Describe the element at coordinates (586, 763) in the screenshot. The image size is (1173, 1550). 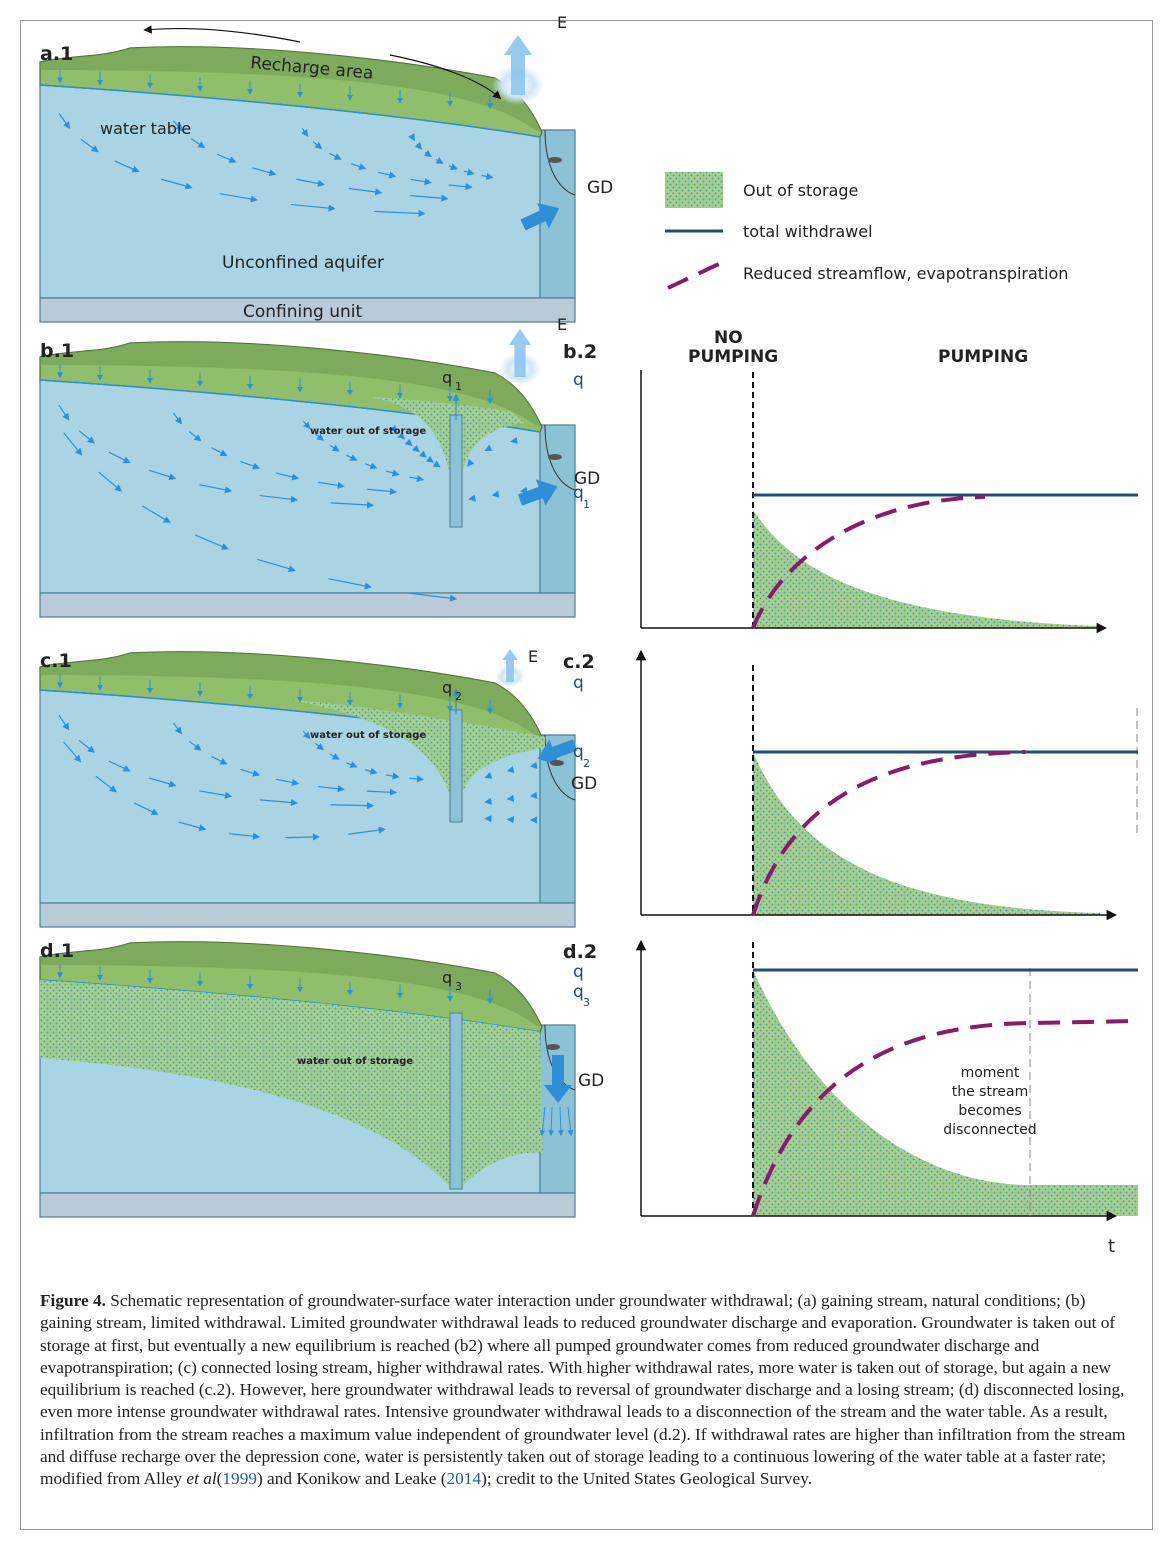
I see `rate-subscript: 2` at that location.